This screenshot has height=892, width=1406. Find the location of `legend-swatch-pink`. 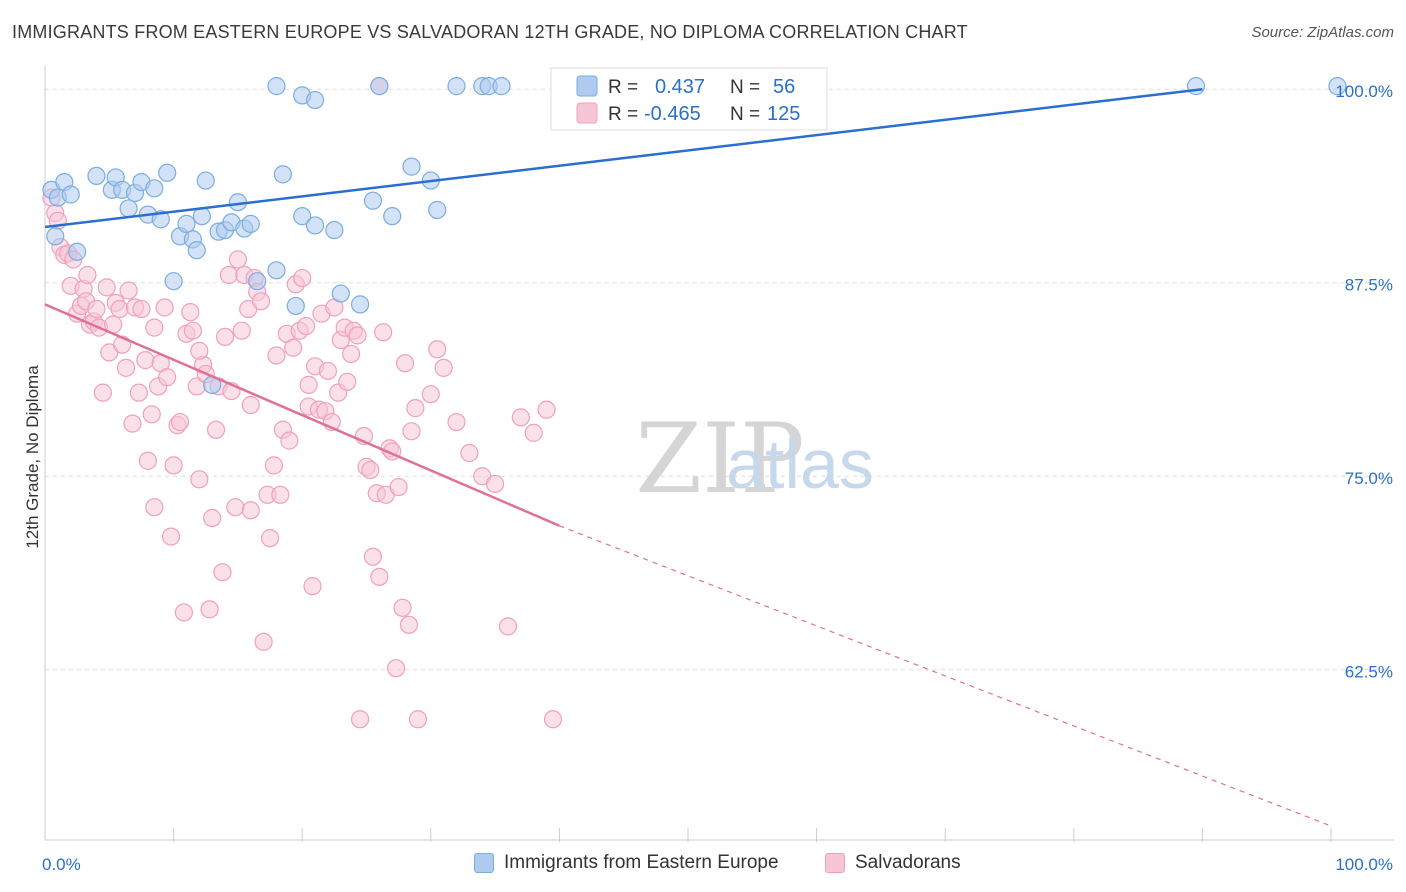

legend-swatch-pink is located at coordinates (835, 863).